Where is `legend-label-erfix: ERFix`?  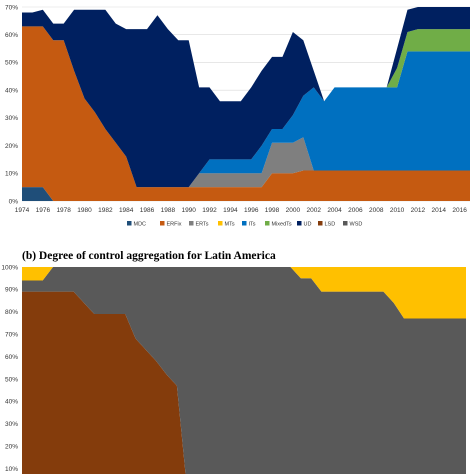 legend-label-erfix: ERFix is located at coordinates (174, 225).